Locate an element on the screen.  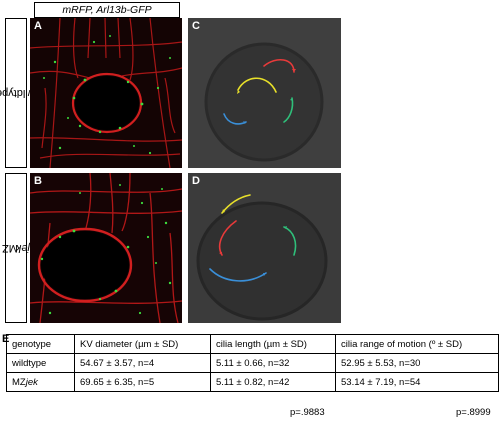
panel-a-micrograph: A is located at coordinates (106, 93).